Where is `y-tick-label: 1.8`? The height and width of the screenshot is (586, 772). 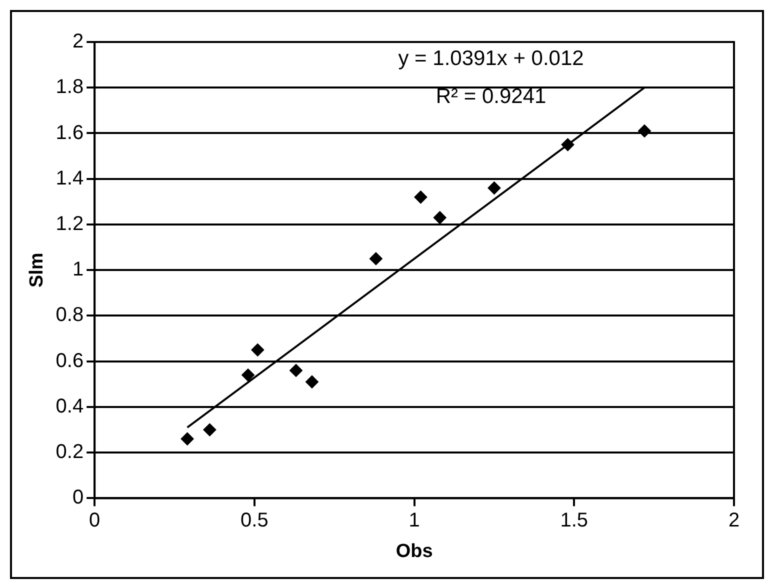 y-tick-label: 1.8 is located at coordinates (70, 87).